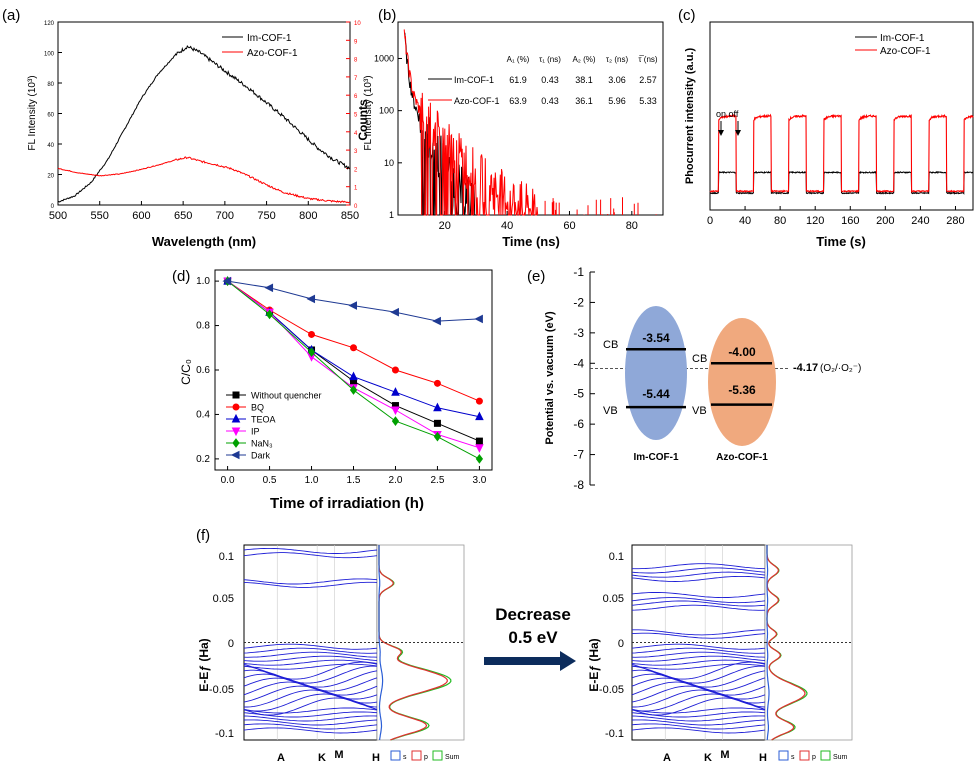 This screenshot has height=774, width=980. What do you see at coordinates (203, 370) in the screenshot?
I see `d-y-tick-label: 0.6` at bounding box center [203, 370].